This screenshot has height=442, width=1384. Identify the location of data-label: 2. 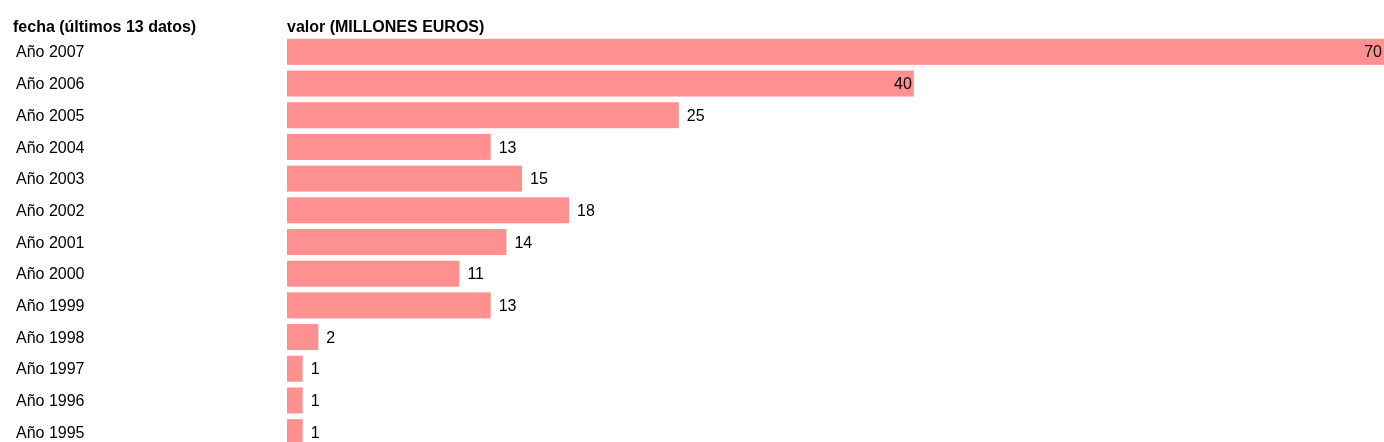
(331, 337).